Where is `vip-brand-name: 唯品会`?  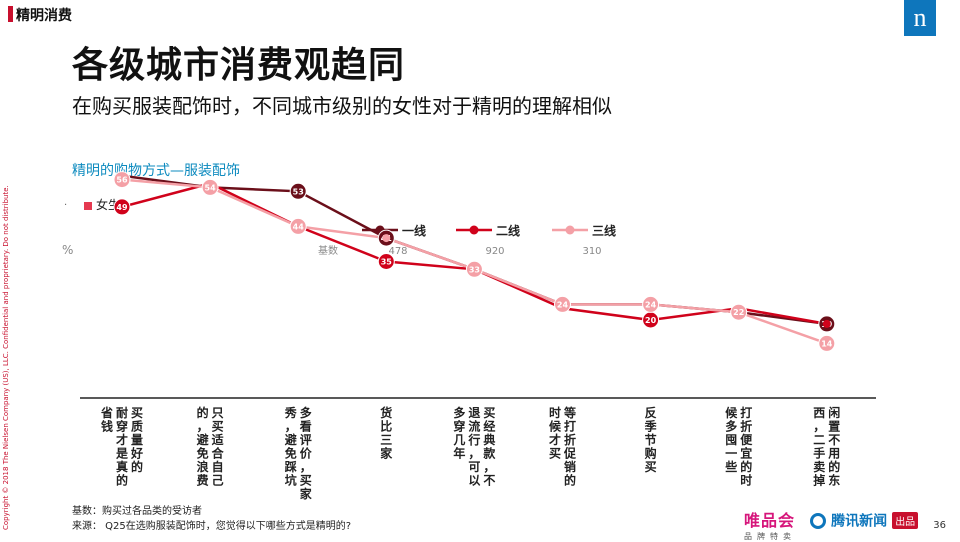
vip-brand-name: 唯品会 is located at coordinates (770, 520).